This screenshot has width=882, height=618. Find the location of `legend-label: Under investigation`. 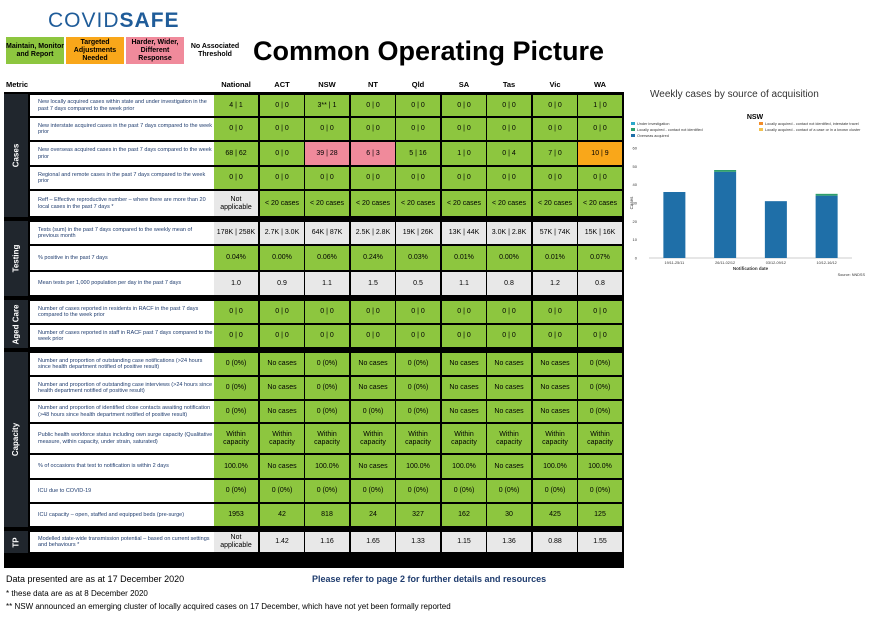

legend-label: Under investigation is located at coordinates (653, 124).